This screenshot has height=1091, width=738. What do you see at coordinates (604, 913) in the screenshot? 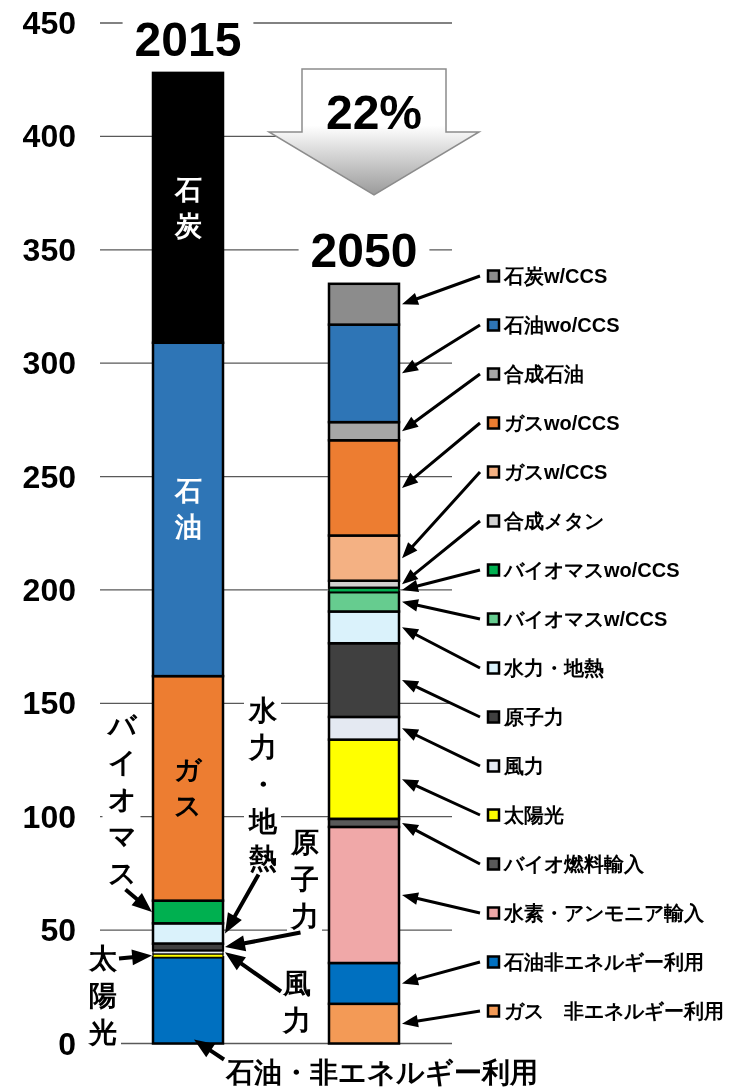
I see `legend-label: 水素・アンモニア輸入` at bounding box center [604, 913].